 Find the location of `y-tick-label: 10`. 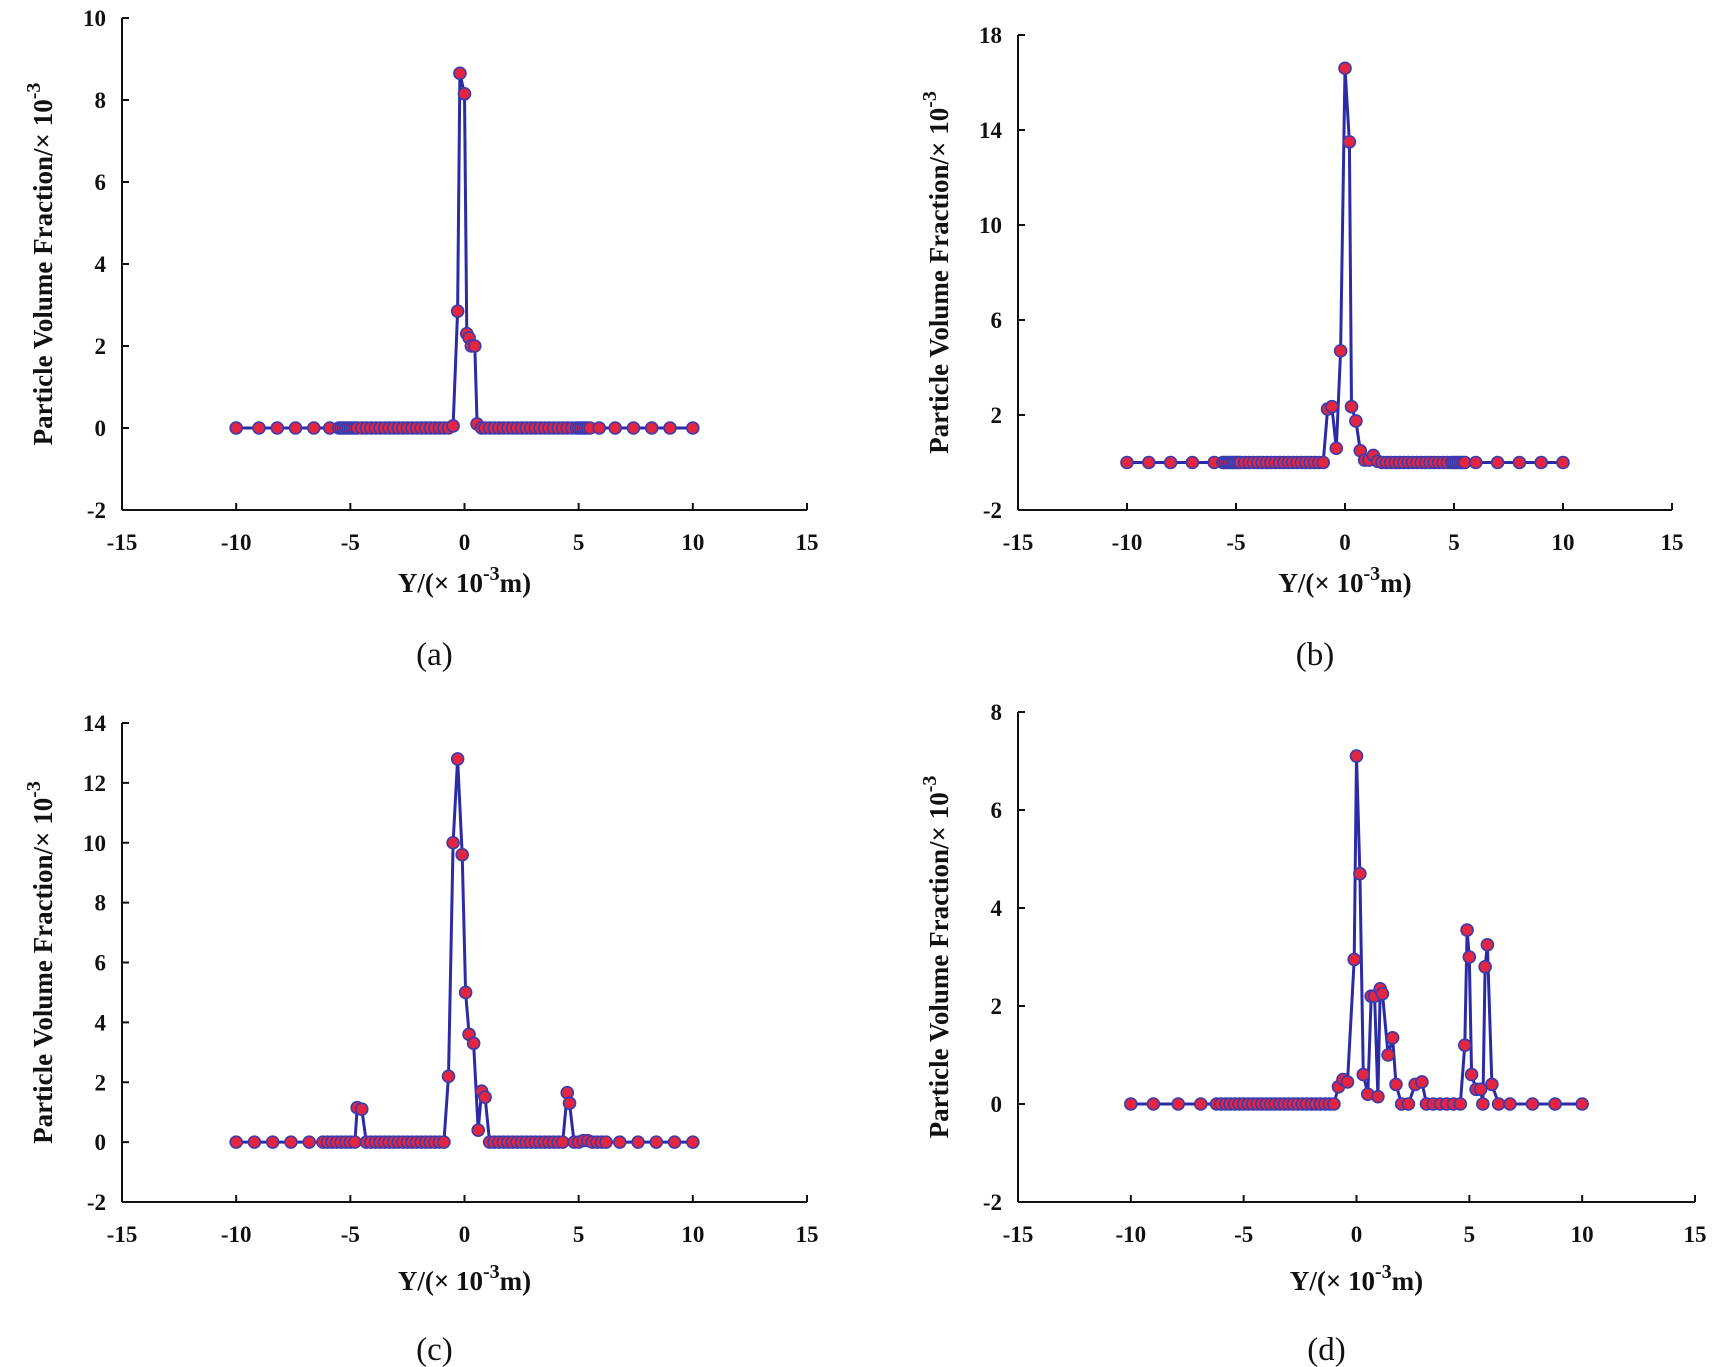

y-tick-label: 10 is located at coordinates (990, 225).